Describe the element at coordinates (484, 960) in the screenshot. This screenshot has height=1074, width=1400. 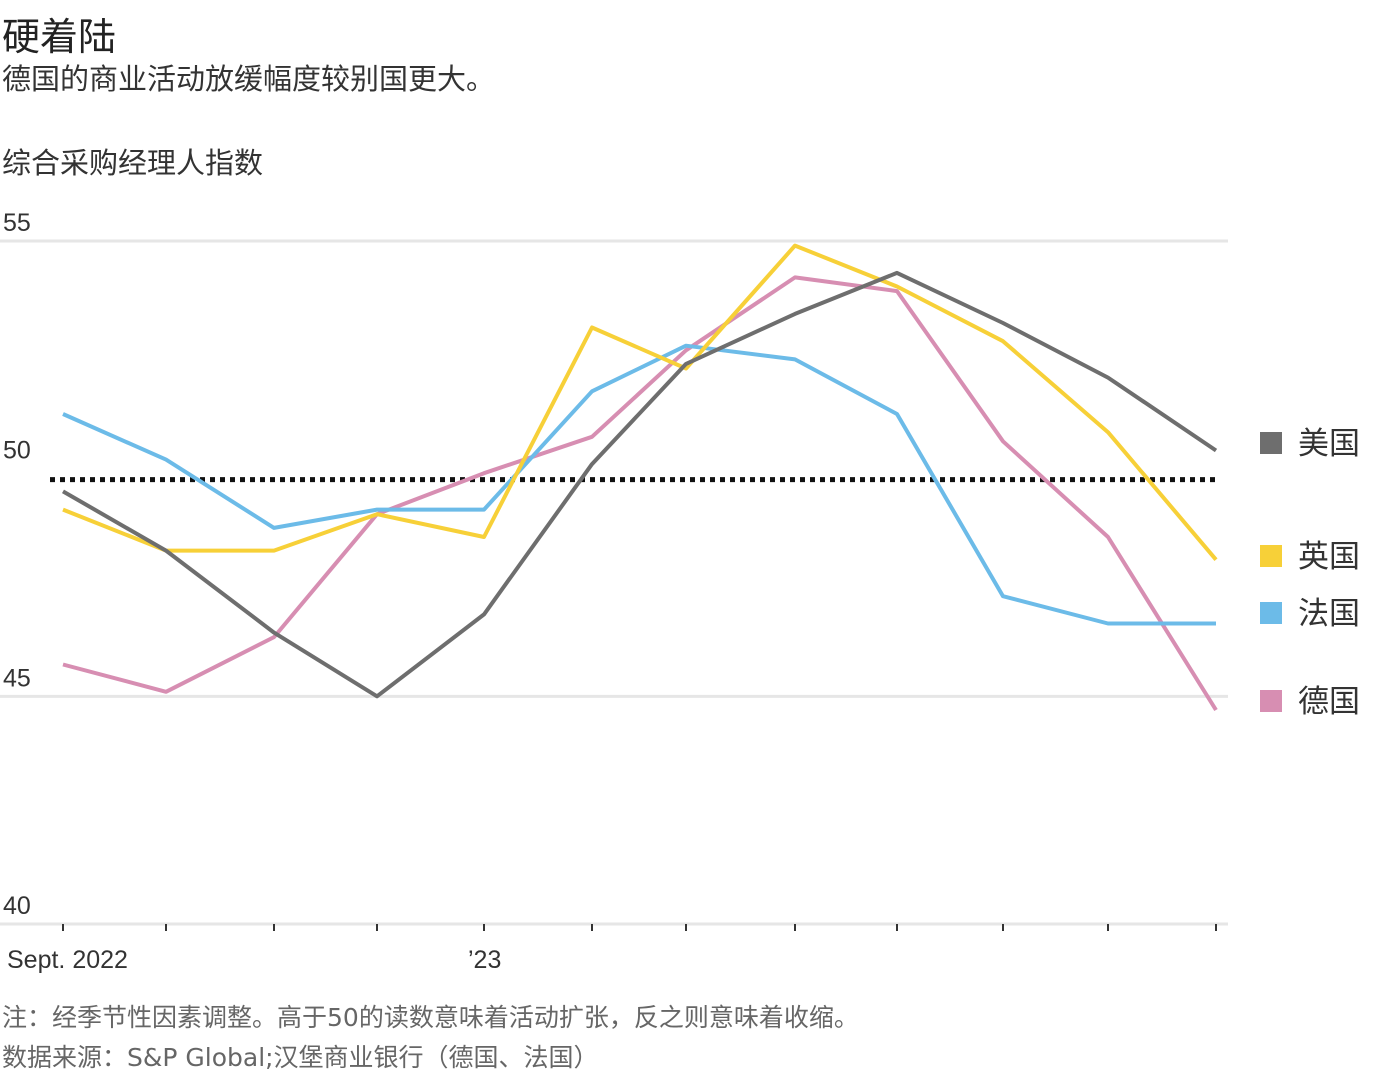
I see `x-tick-label-2023-01: ’23` at that location.